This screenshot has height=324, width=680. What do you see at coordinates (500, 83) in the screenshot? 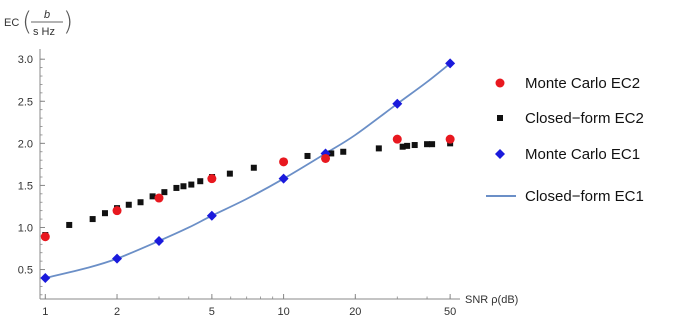
I see `legend-swatch-monte-carlo-ec2` at bounding box center [500, 83].